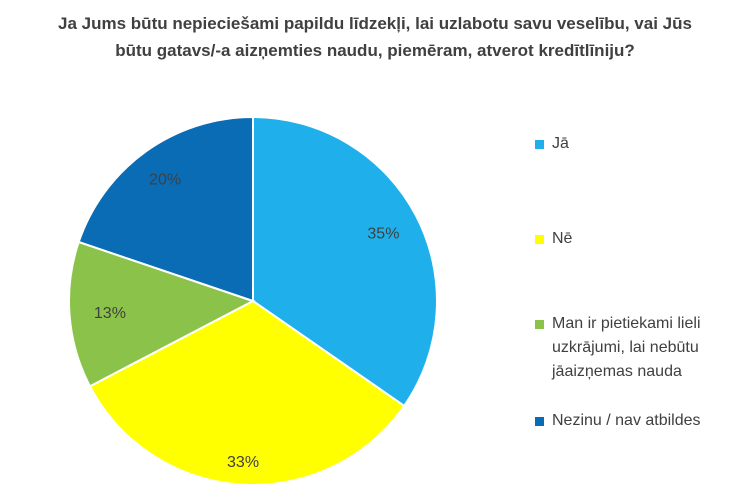  Describe the element at coordinates (640, 239) in the screenshot. I see `legend-item-ne: Nē` at that location.